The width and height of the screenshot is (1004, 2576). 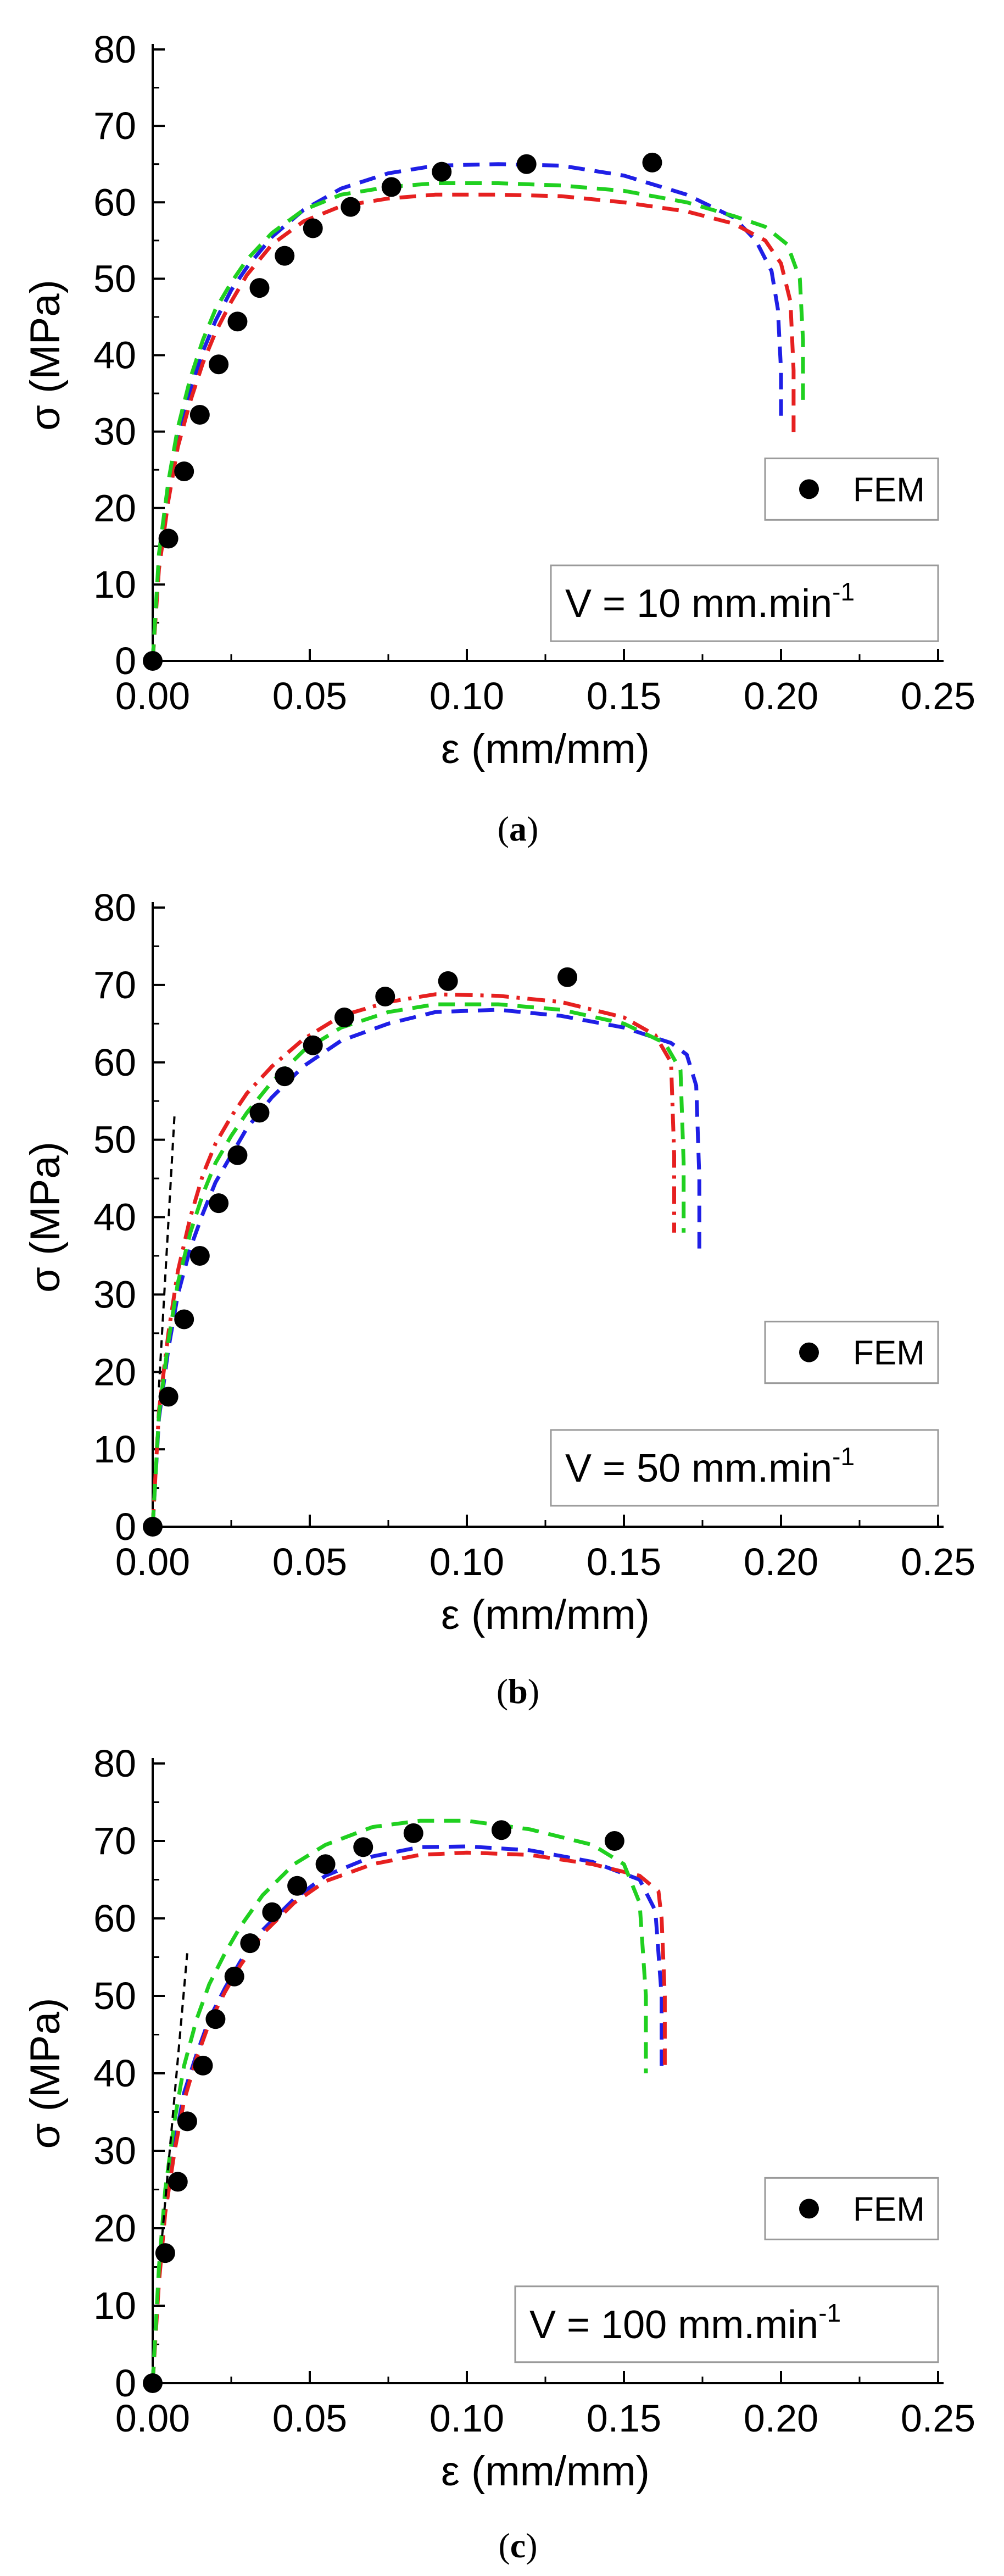 I want to click on series-line-red-dash-dot, so click(x=413, y=1260).